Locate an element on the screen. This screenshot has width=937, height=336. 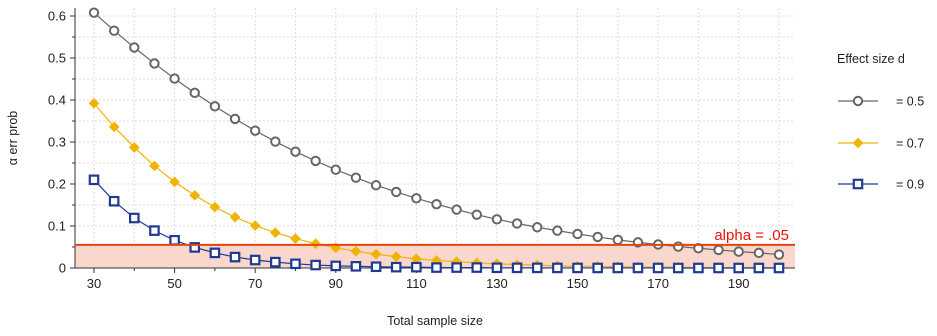
legend-label: = 0.5 is located at coordinates (910, 102).